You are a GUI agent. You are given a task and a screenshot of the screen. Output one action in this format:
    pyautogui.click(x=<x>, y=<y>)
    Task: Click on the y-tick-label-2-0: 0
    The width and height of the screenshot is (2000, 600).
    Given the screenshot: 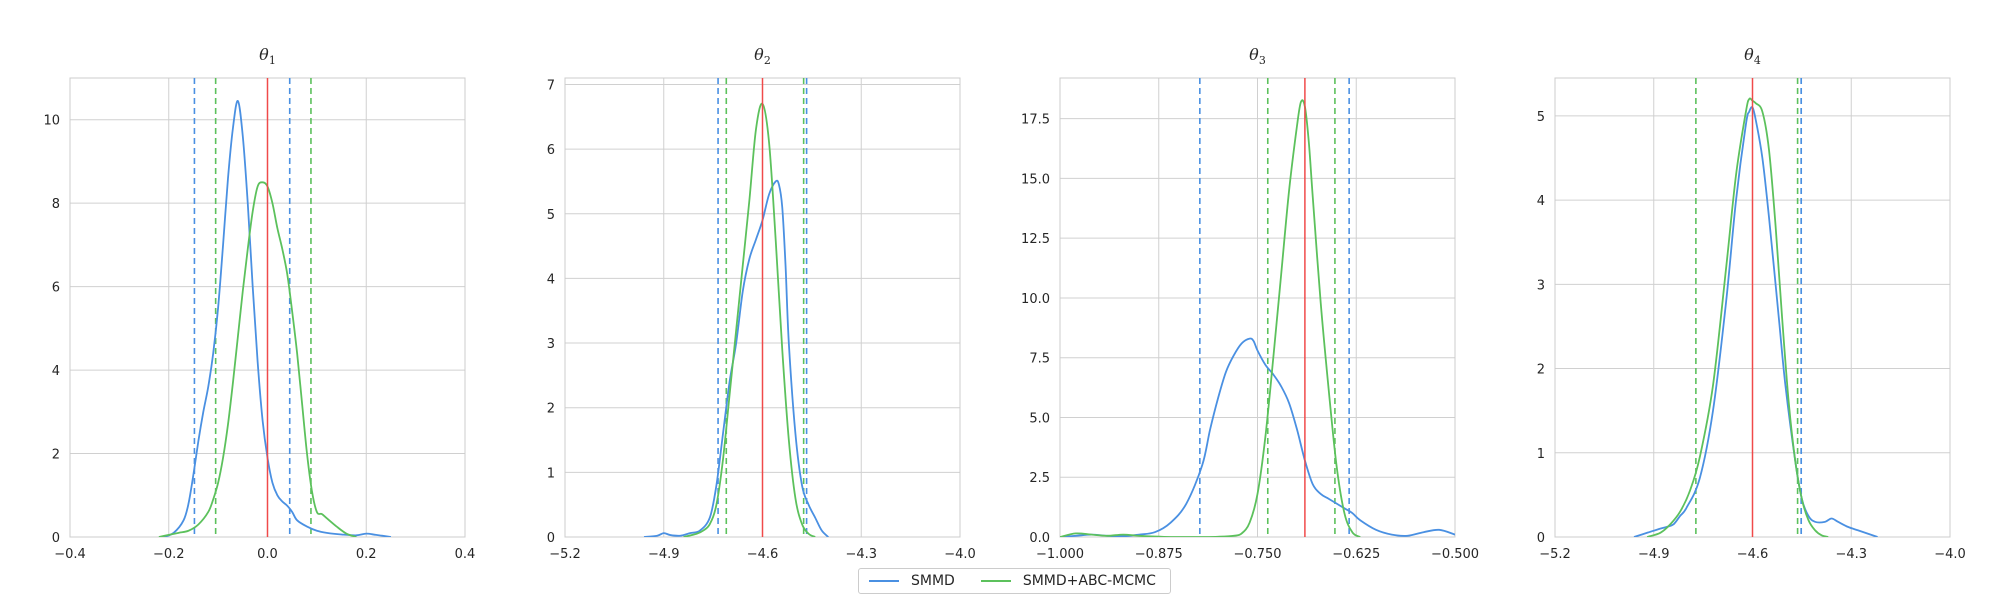 What is the action you would take?
    pyautogui.click(x=551, y=538)
    